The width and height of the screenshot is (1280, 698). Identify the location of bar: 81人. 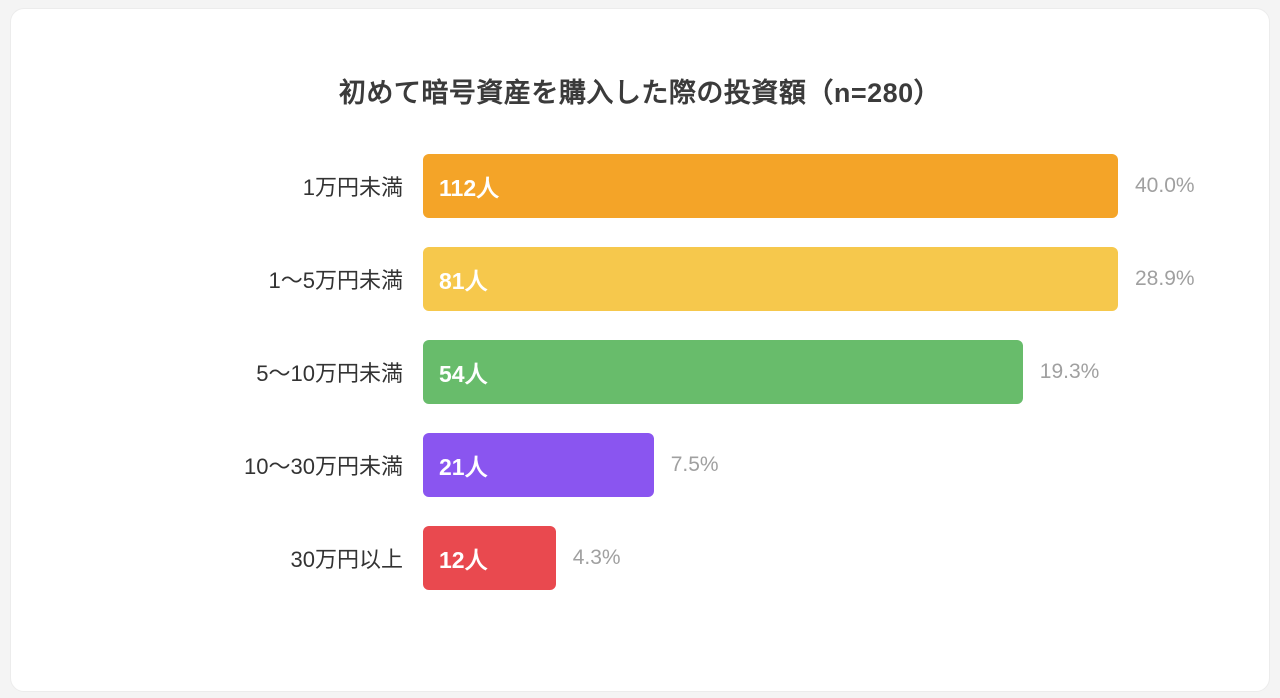
(770, 279).